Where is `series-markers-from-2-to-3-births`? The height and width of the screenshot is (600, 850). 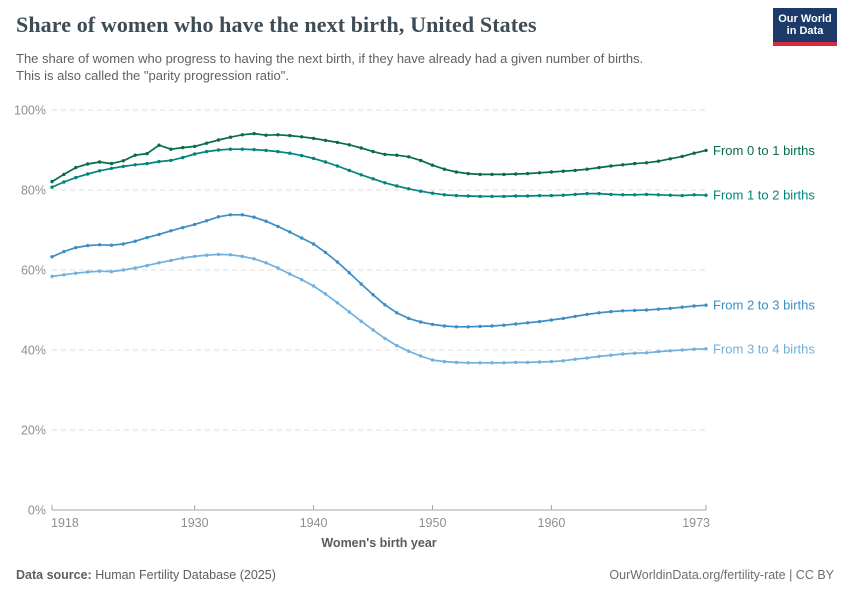
series-markers-from-2-to-3-births is located at coordinates (379, 271).